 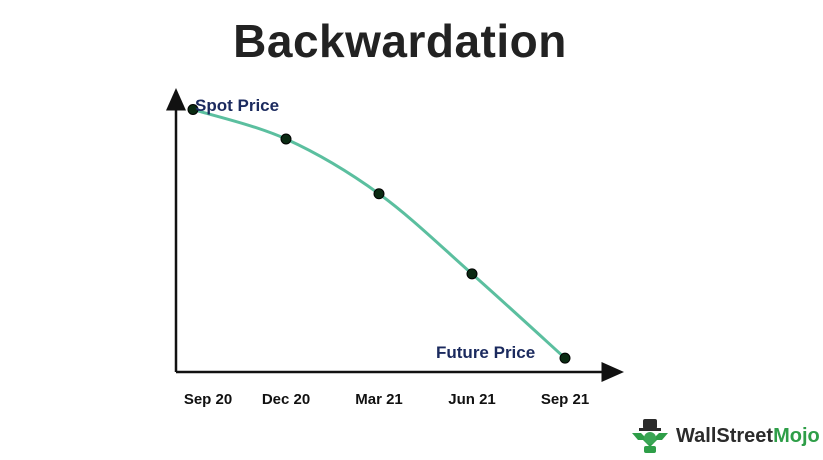 I want to click on future-price-label: Future Price, so click(x=485, y=352).